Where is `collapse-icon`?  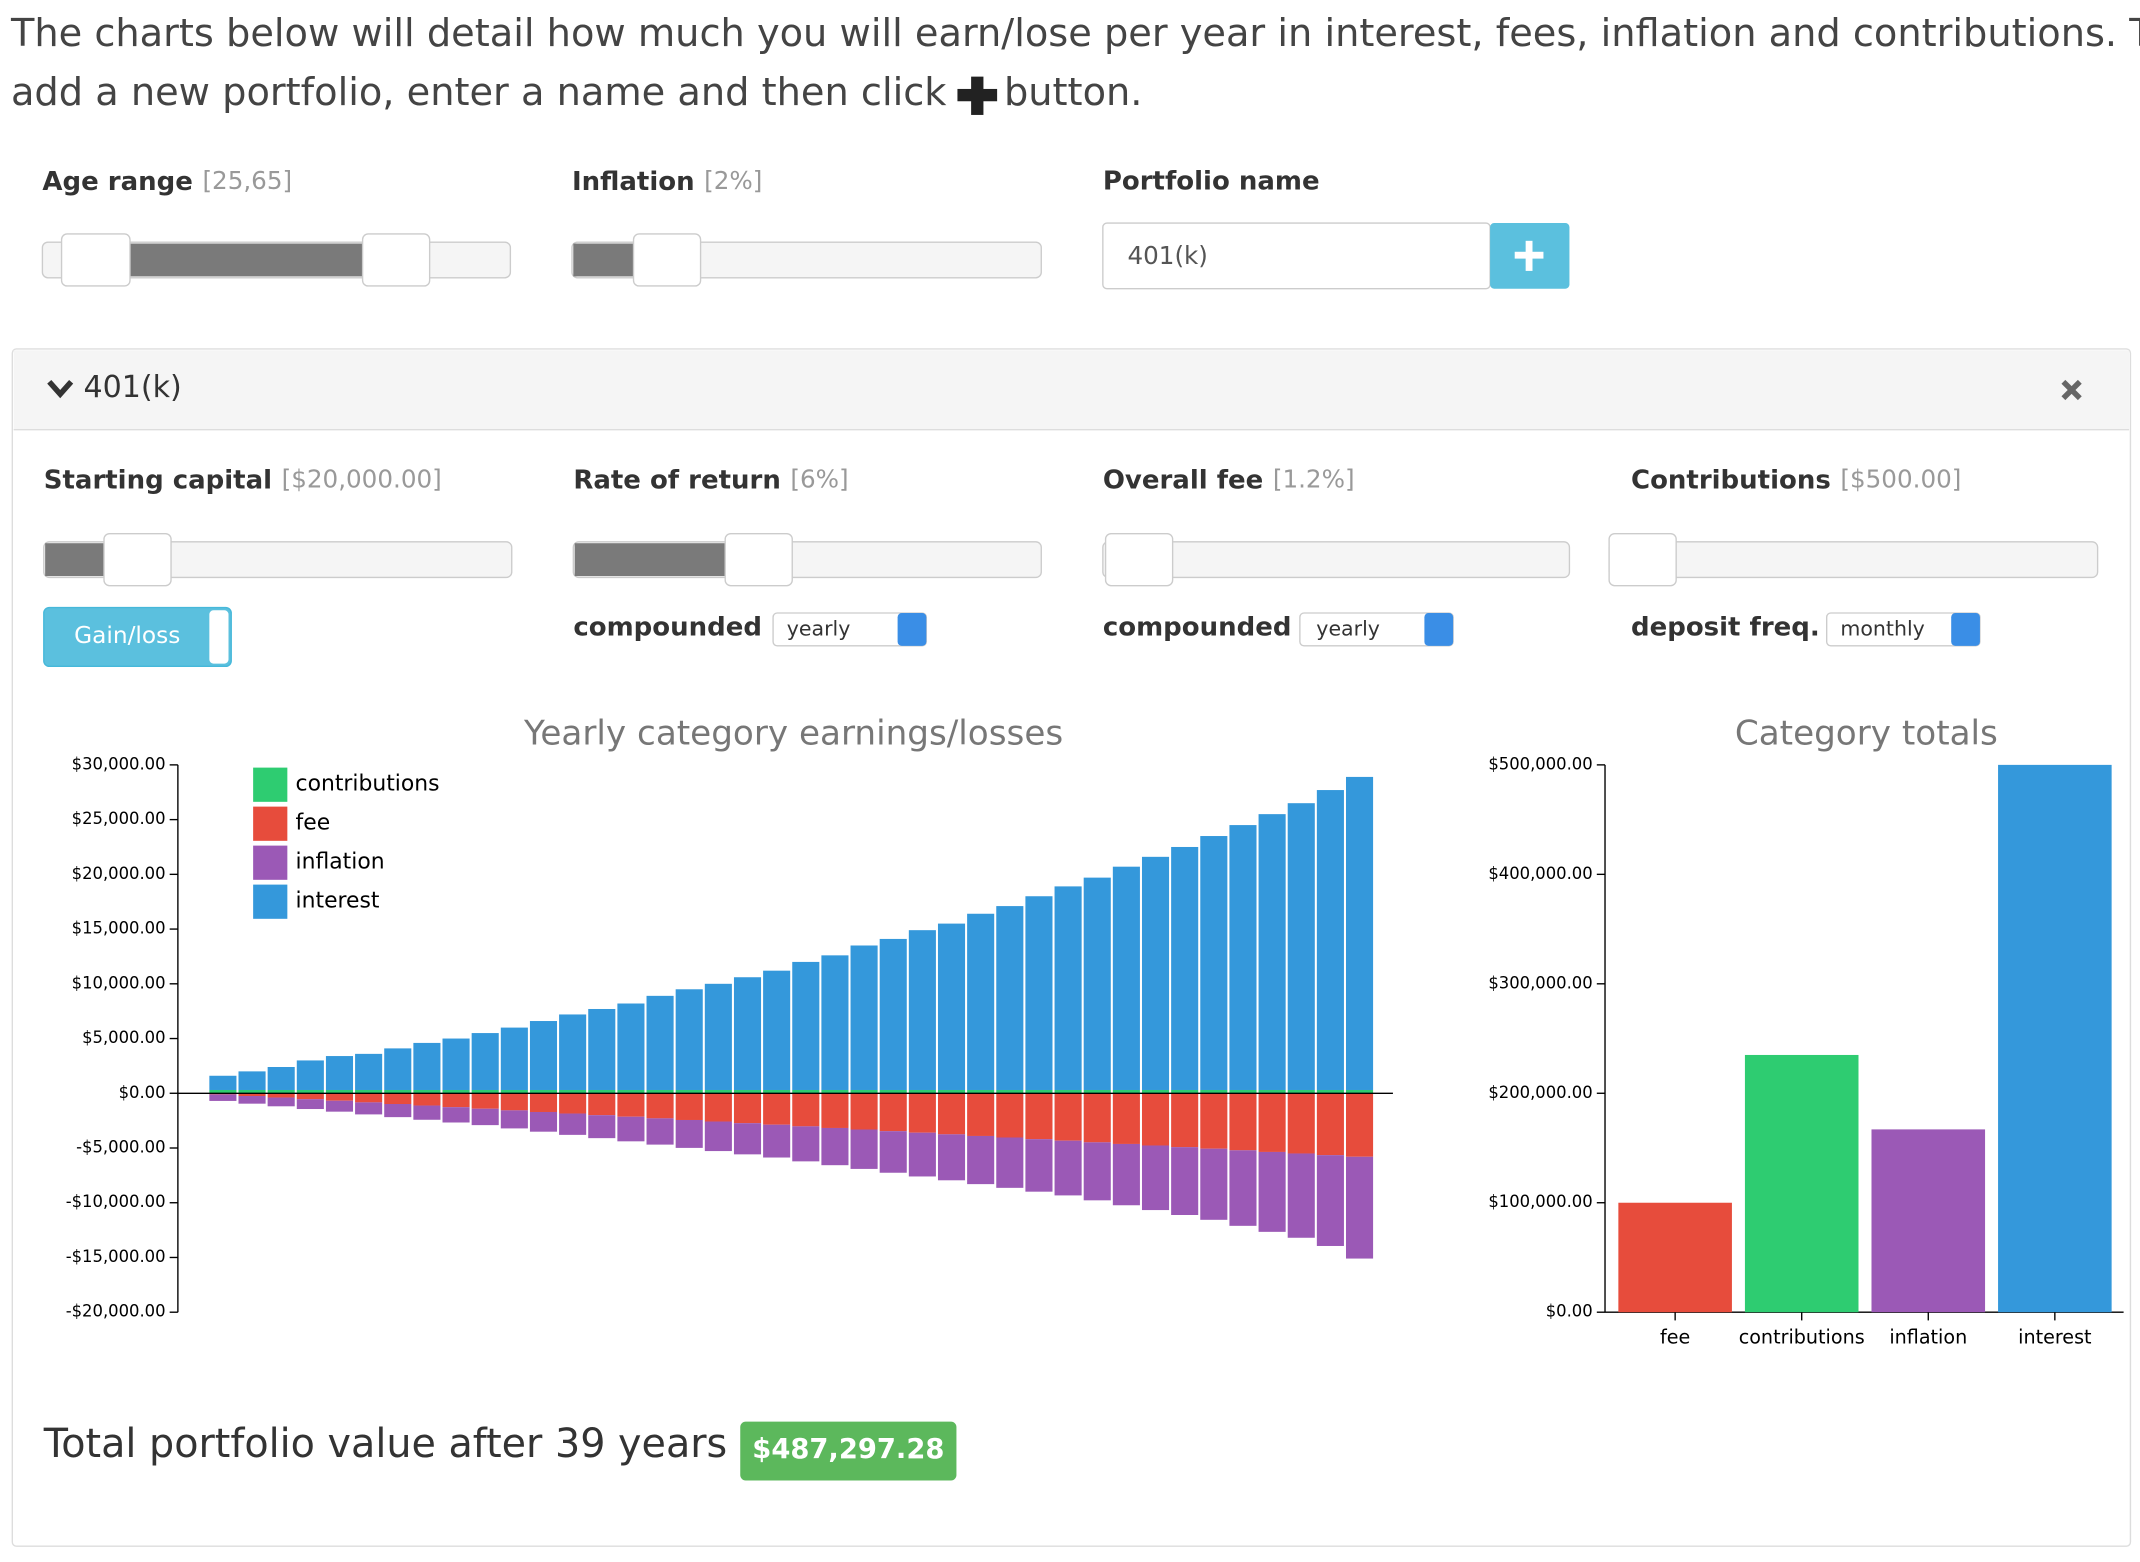 collapse-icon is located at coordinates (60, 389).